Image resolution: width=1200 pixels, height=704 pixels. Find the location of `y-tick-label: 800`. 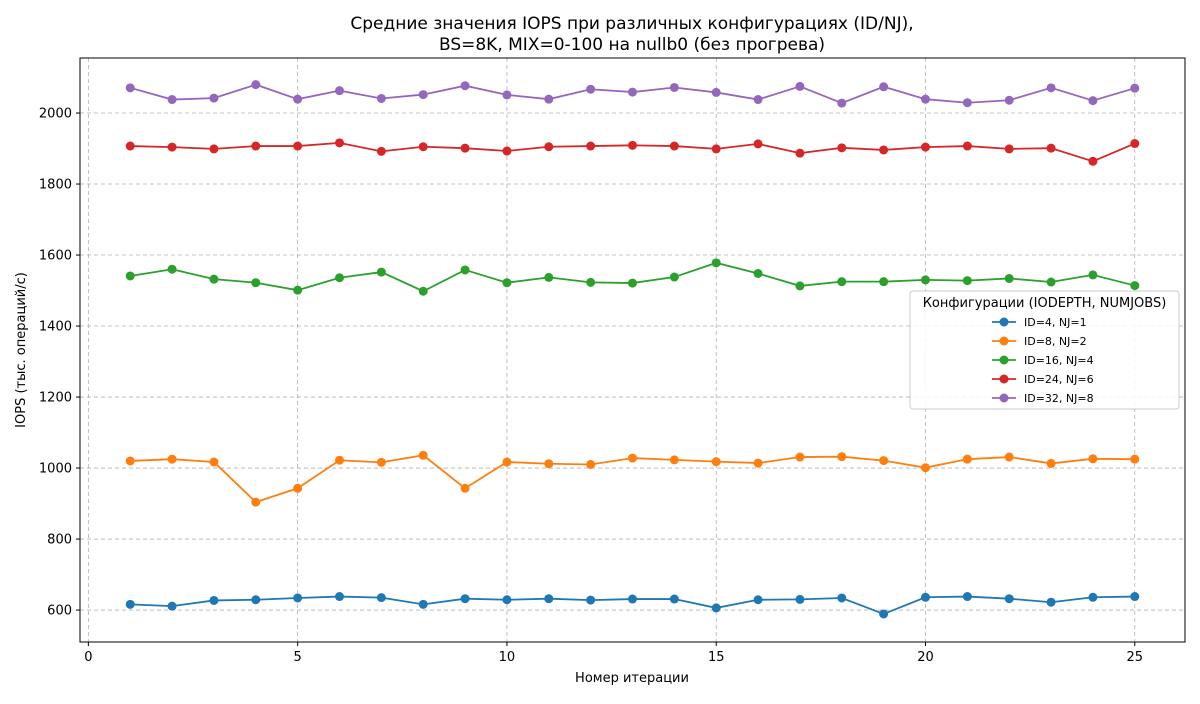

y-tick-label: 800 is located at coordinates (59, 540).